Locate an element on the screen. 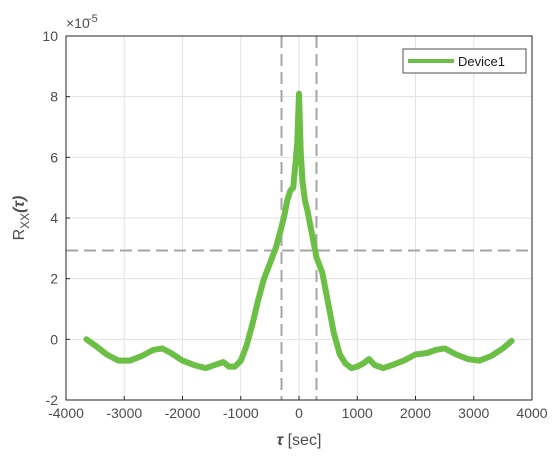 This screenshot has width=555, height=459. y-tick-label: 2 is located at coordinates (54, 279).